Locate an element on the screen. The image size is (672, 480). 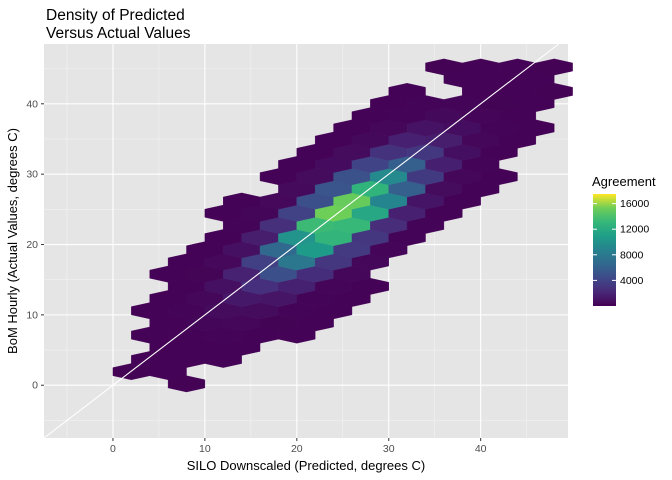
y-axis-ticks: 0 10 20 30 40 is located at coordinates (35, 245).